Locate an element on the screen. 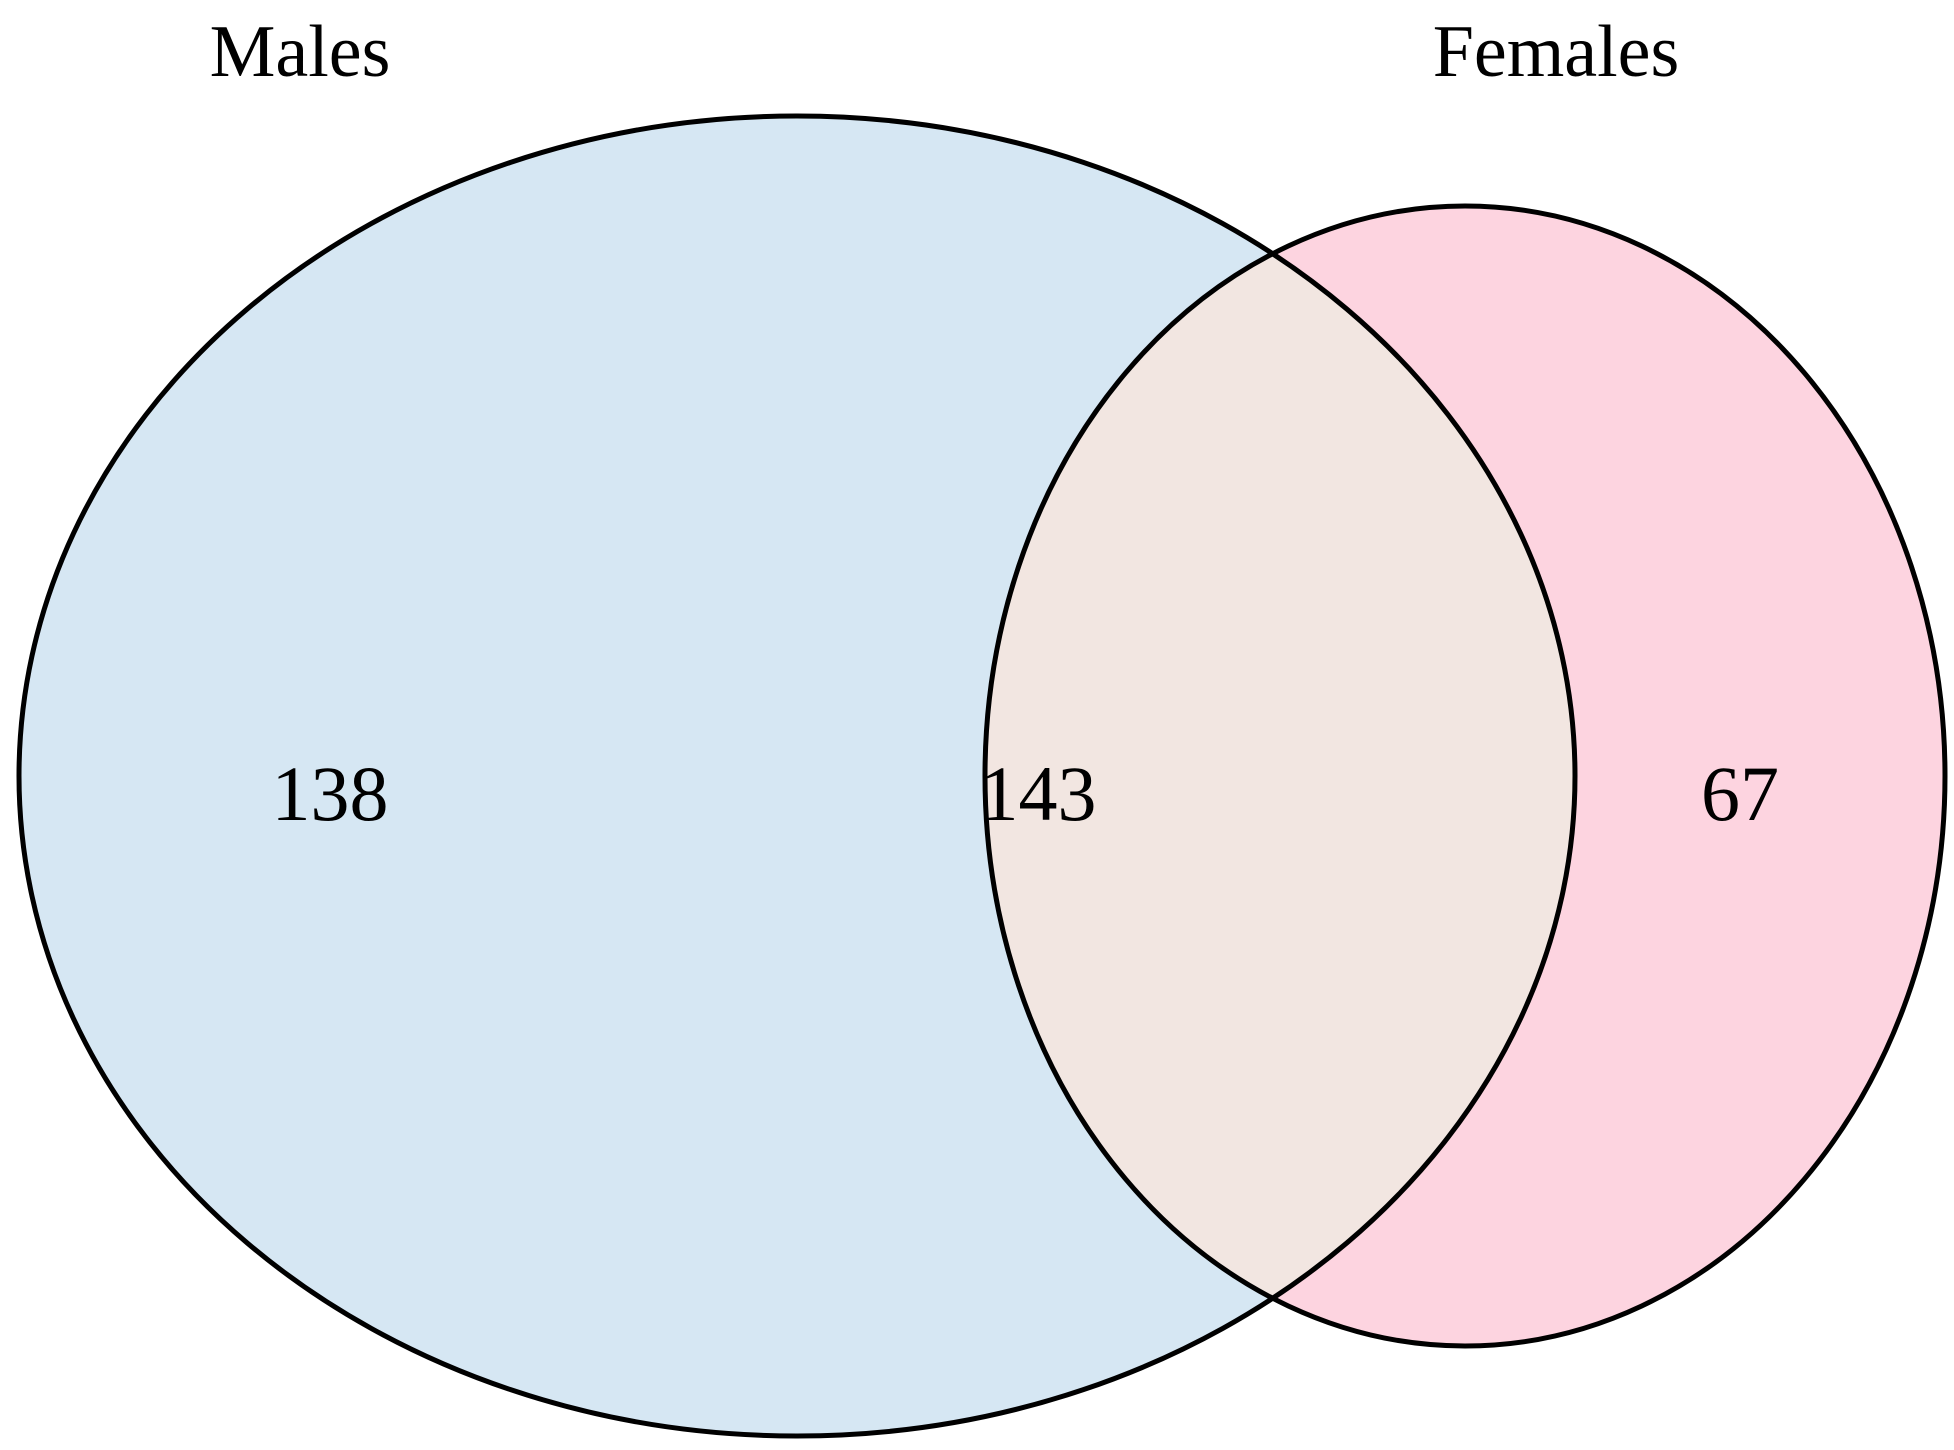  males-only-count: 138 is located at coordinates (330, 793).